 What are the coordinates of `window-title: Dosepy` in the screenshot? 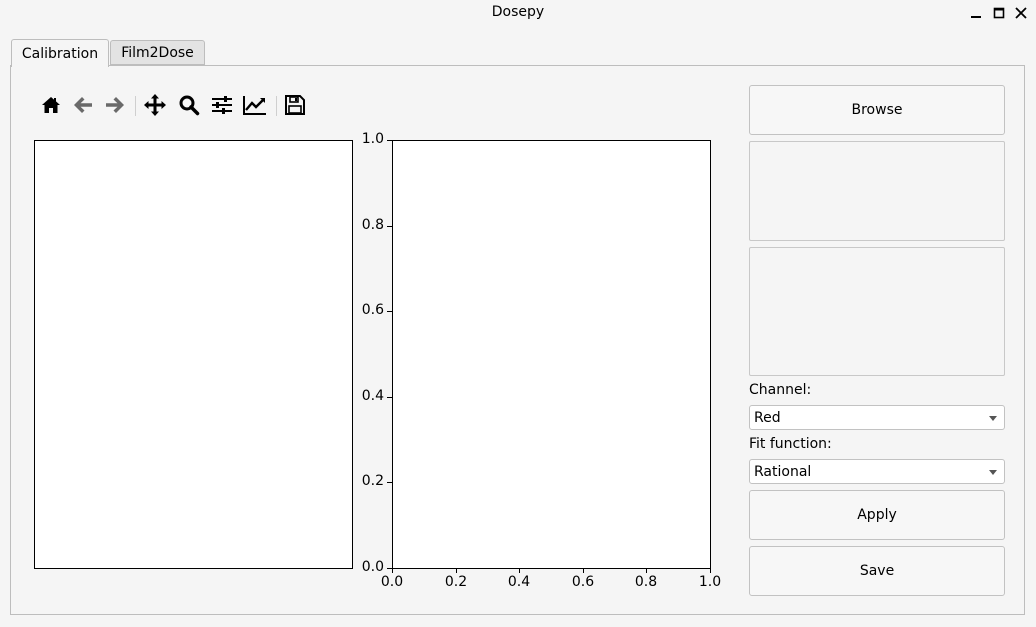 It's located at (518, 12).